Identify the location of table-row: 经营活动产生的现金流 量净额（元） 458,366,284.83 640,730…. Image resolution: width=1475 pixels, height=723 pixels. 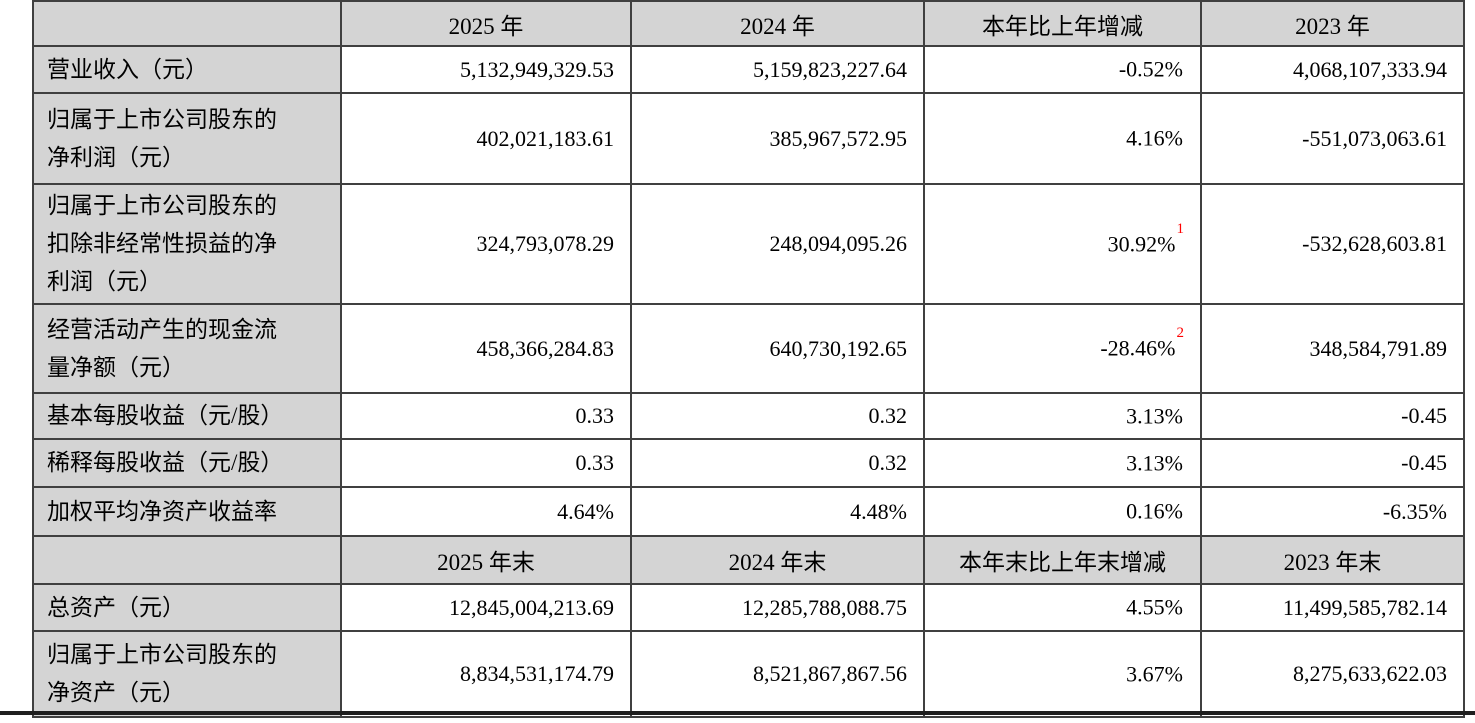
(748, 348).